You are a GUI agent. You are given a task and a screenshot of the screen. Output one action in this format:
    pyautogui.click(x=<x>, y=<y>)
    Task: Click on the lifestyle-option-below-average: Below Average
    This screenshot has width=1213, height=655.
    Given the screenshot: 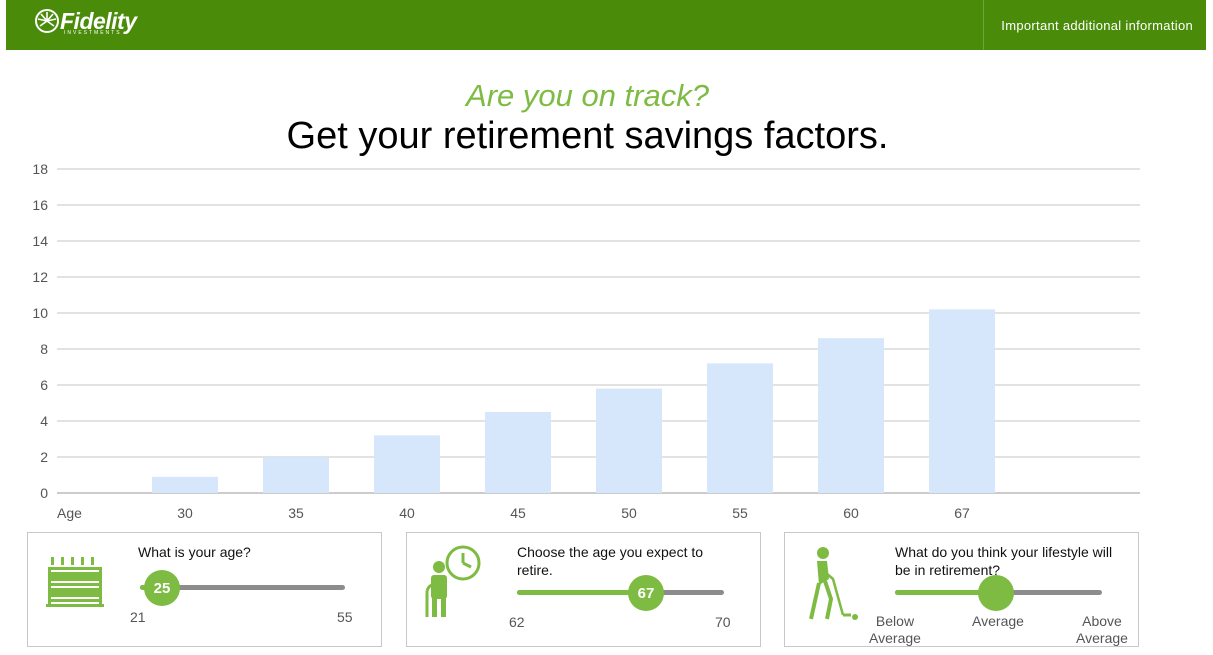 What is the action you would take?
    pyautogui.click(x=895, y=629)
    